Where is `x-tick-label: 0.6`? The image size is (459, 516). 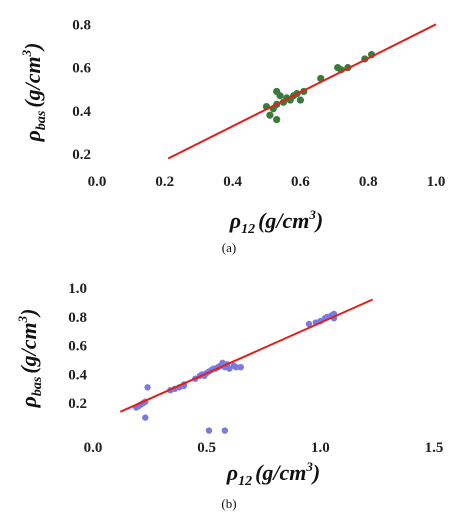
x-tick-label: 0.6 is located at coordinates (300, 182).